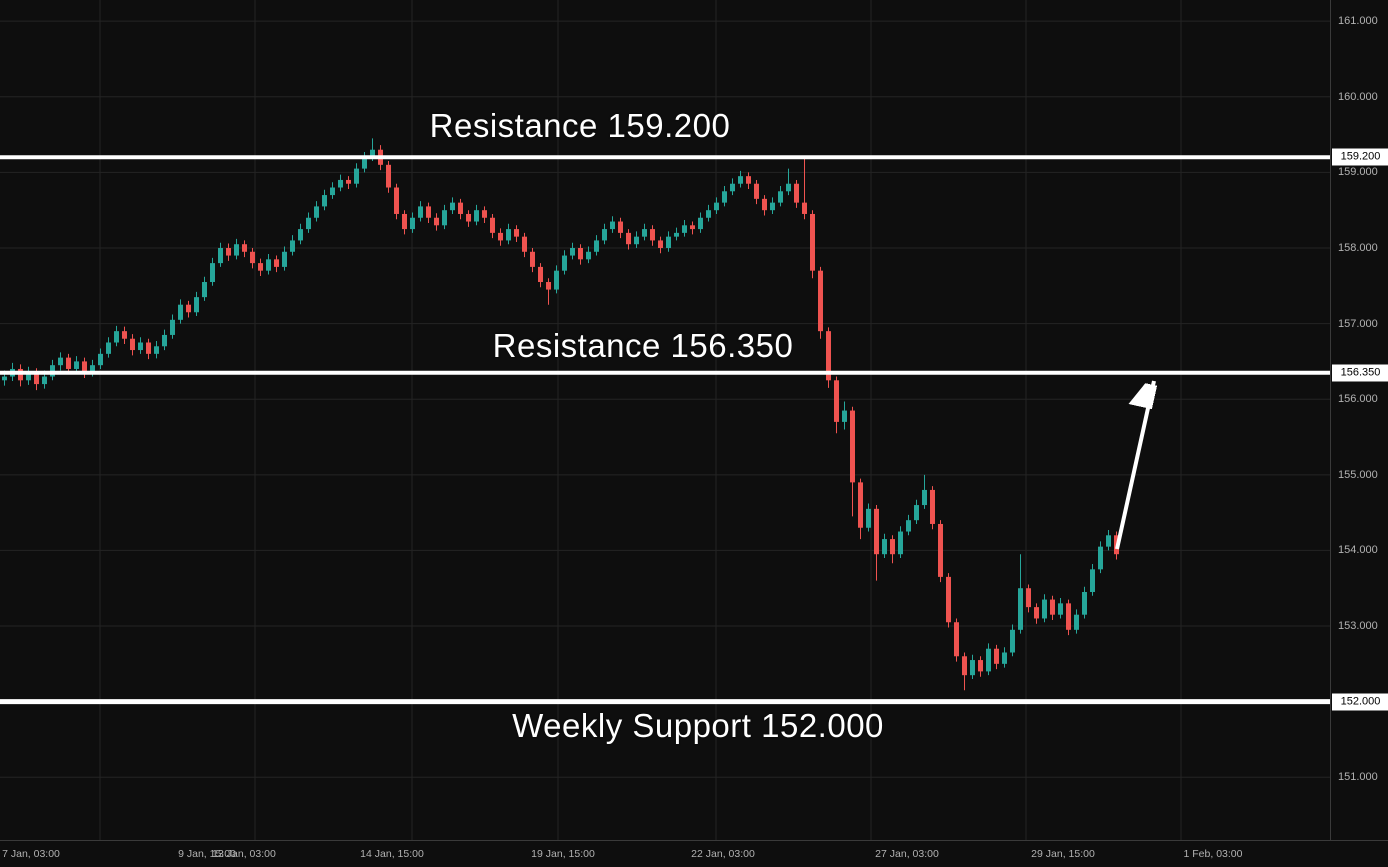 The image size is (1388, 867). Describe the element at coordinates (1358, 172) in the screenshot. I see `price-tick-label: 159.000` at that location.